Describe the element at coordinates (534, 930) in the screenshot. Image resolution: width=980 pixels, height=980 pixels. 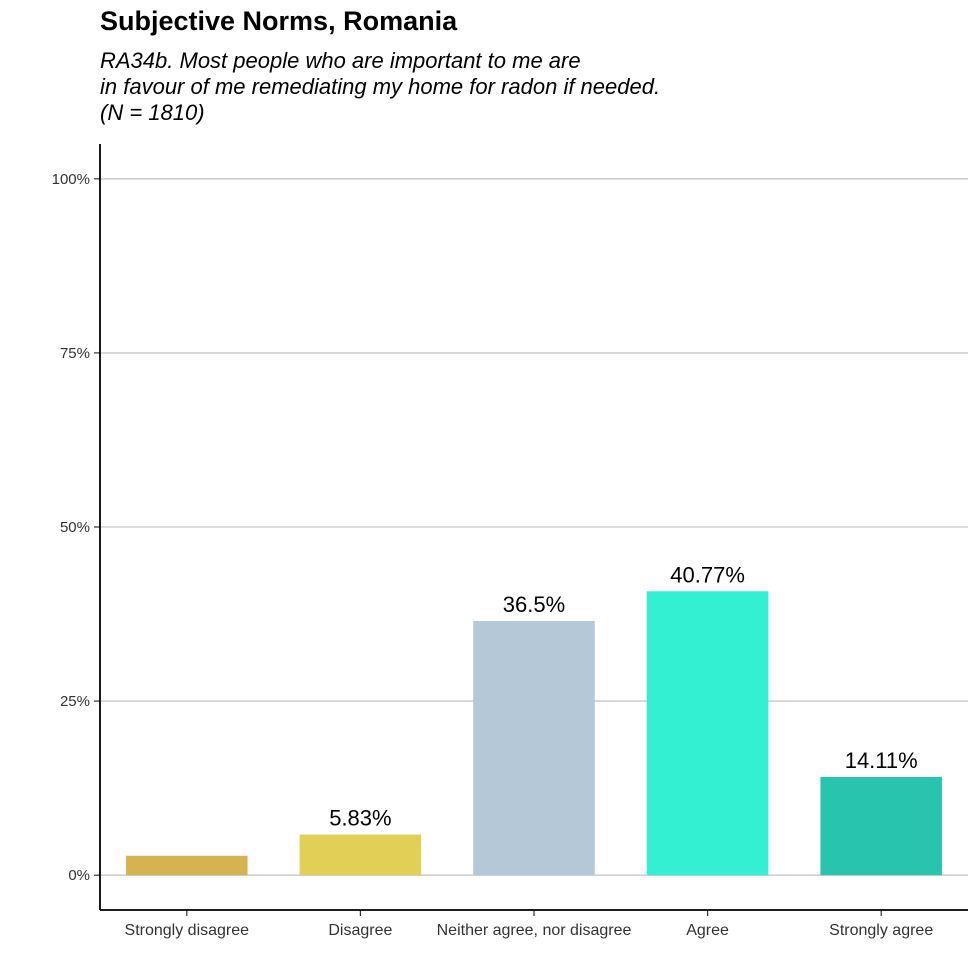
I see `x-tick-label: Neither agree, nor disagree` at that location.